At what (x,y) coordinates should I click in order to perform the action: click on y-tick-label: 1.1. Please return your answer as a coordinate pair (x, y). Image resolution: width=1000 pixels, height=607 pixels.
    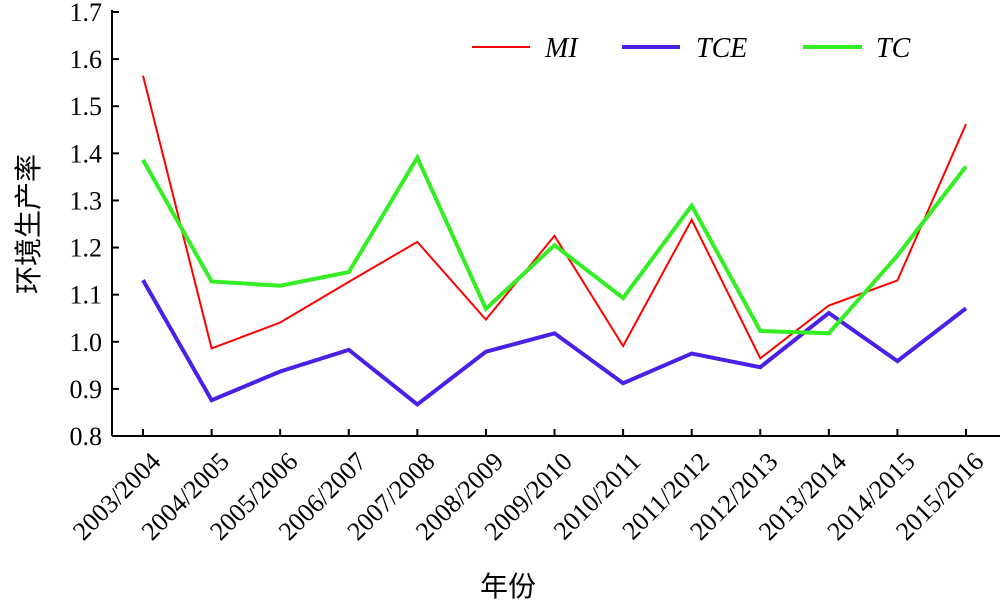
    Looking at the image, I should click on (86, 295).